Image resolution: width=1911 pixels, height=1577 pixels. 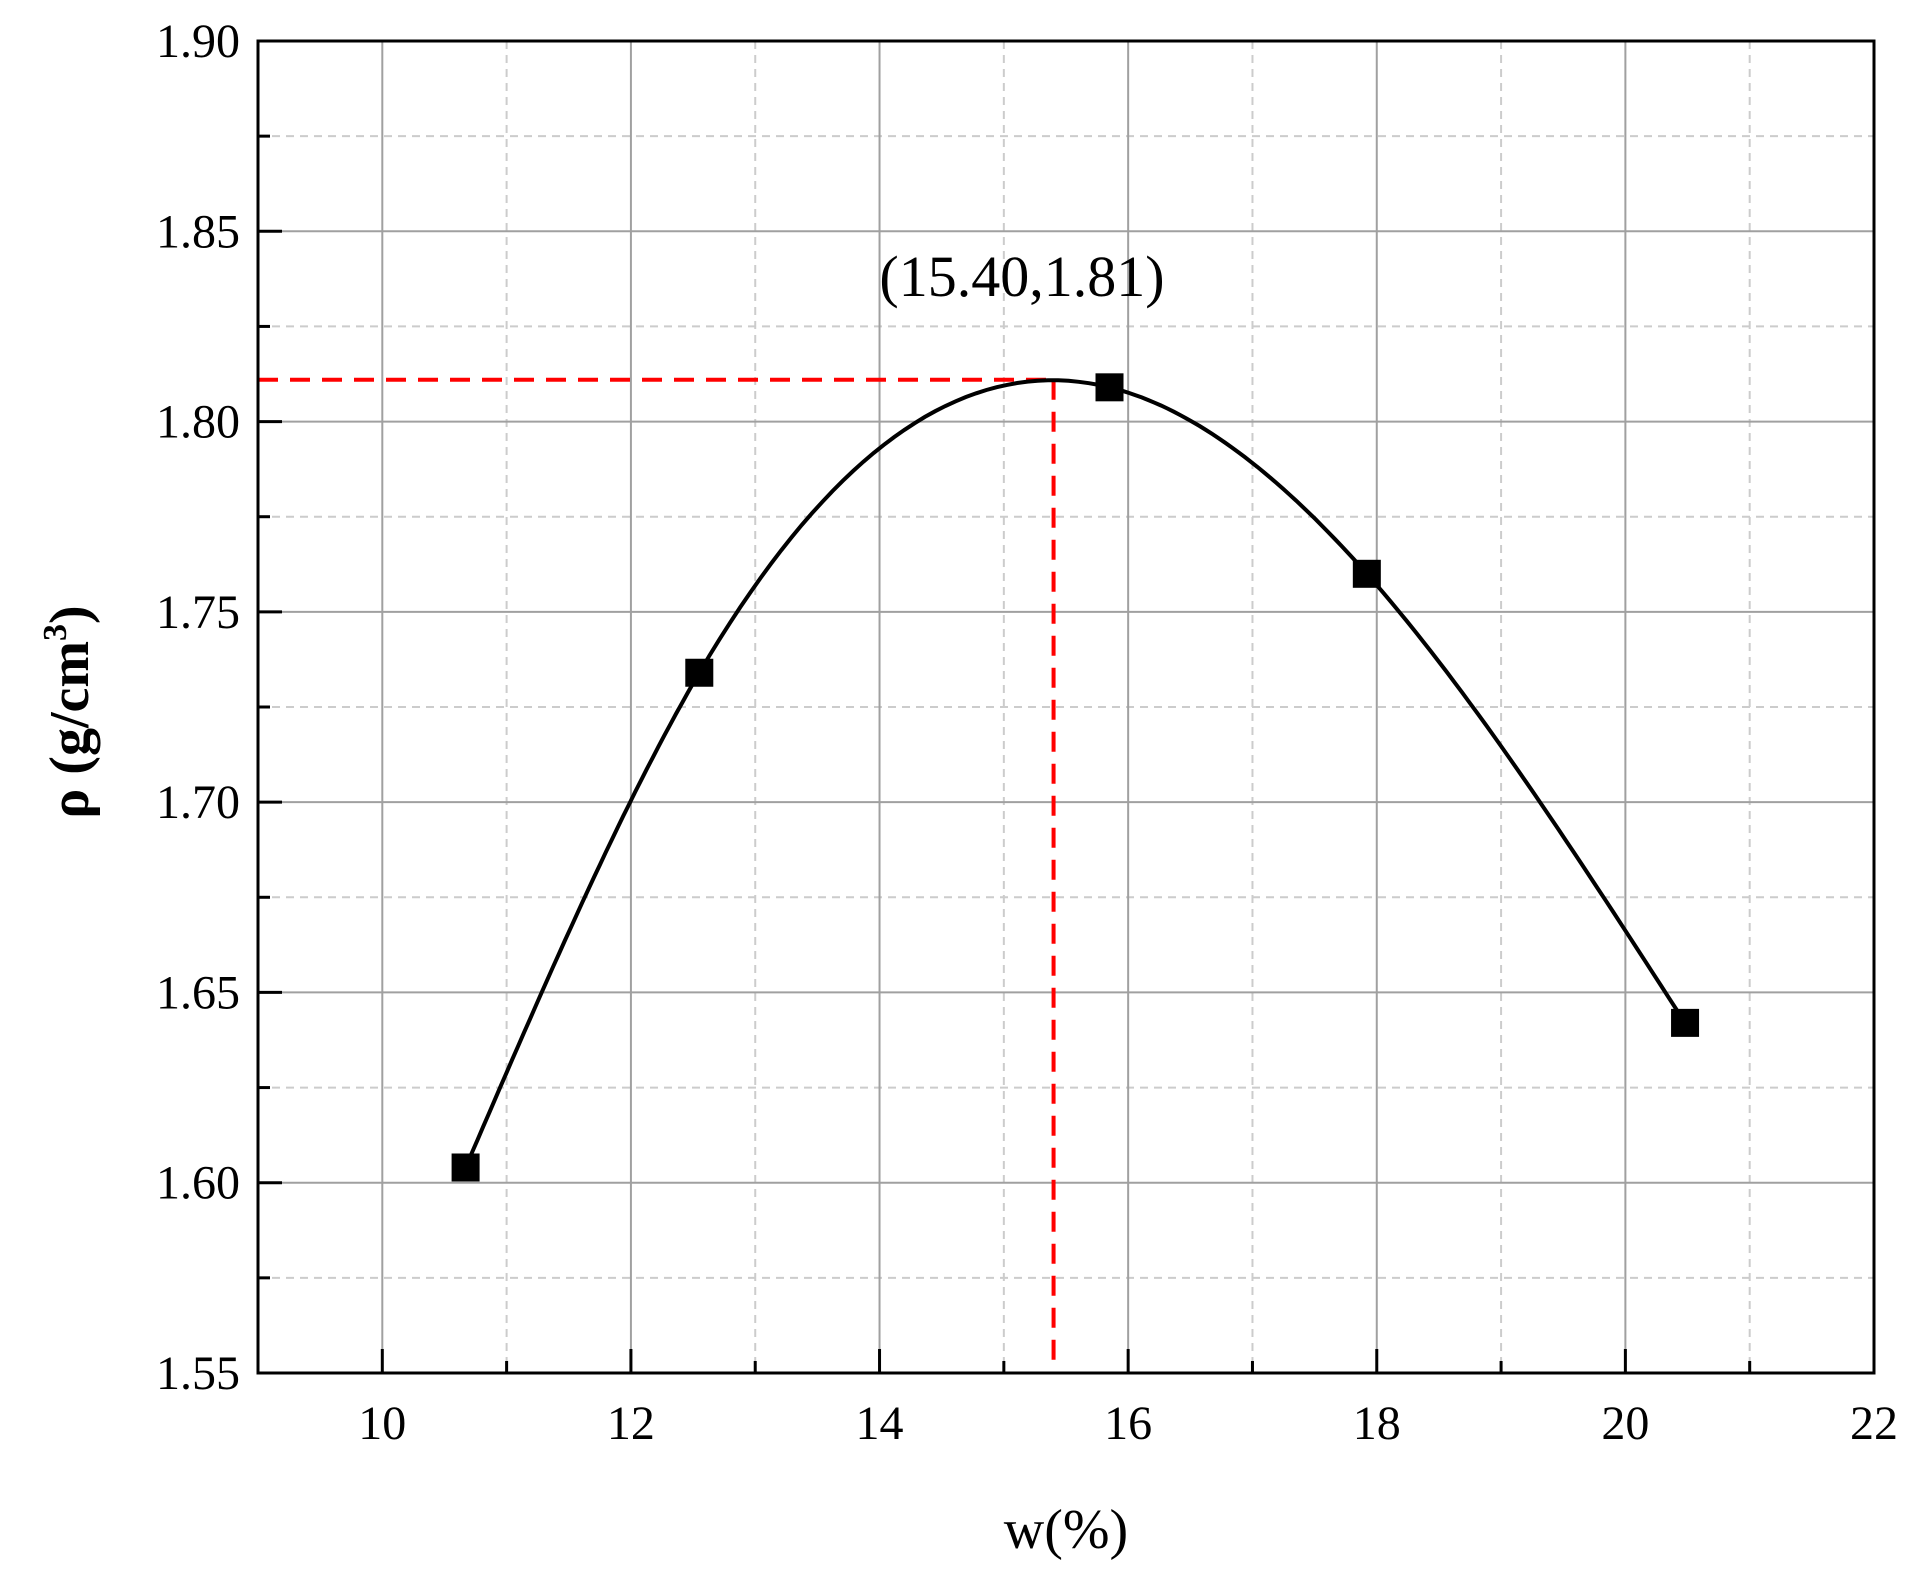 What do you see at coordinates (198, 1373) in the screenshot?
I see `y-tick-label: 1.55` at bounding box center [198, 1373].